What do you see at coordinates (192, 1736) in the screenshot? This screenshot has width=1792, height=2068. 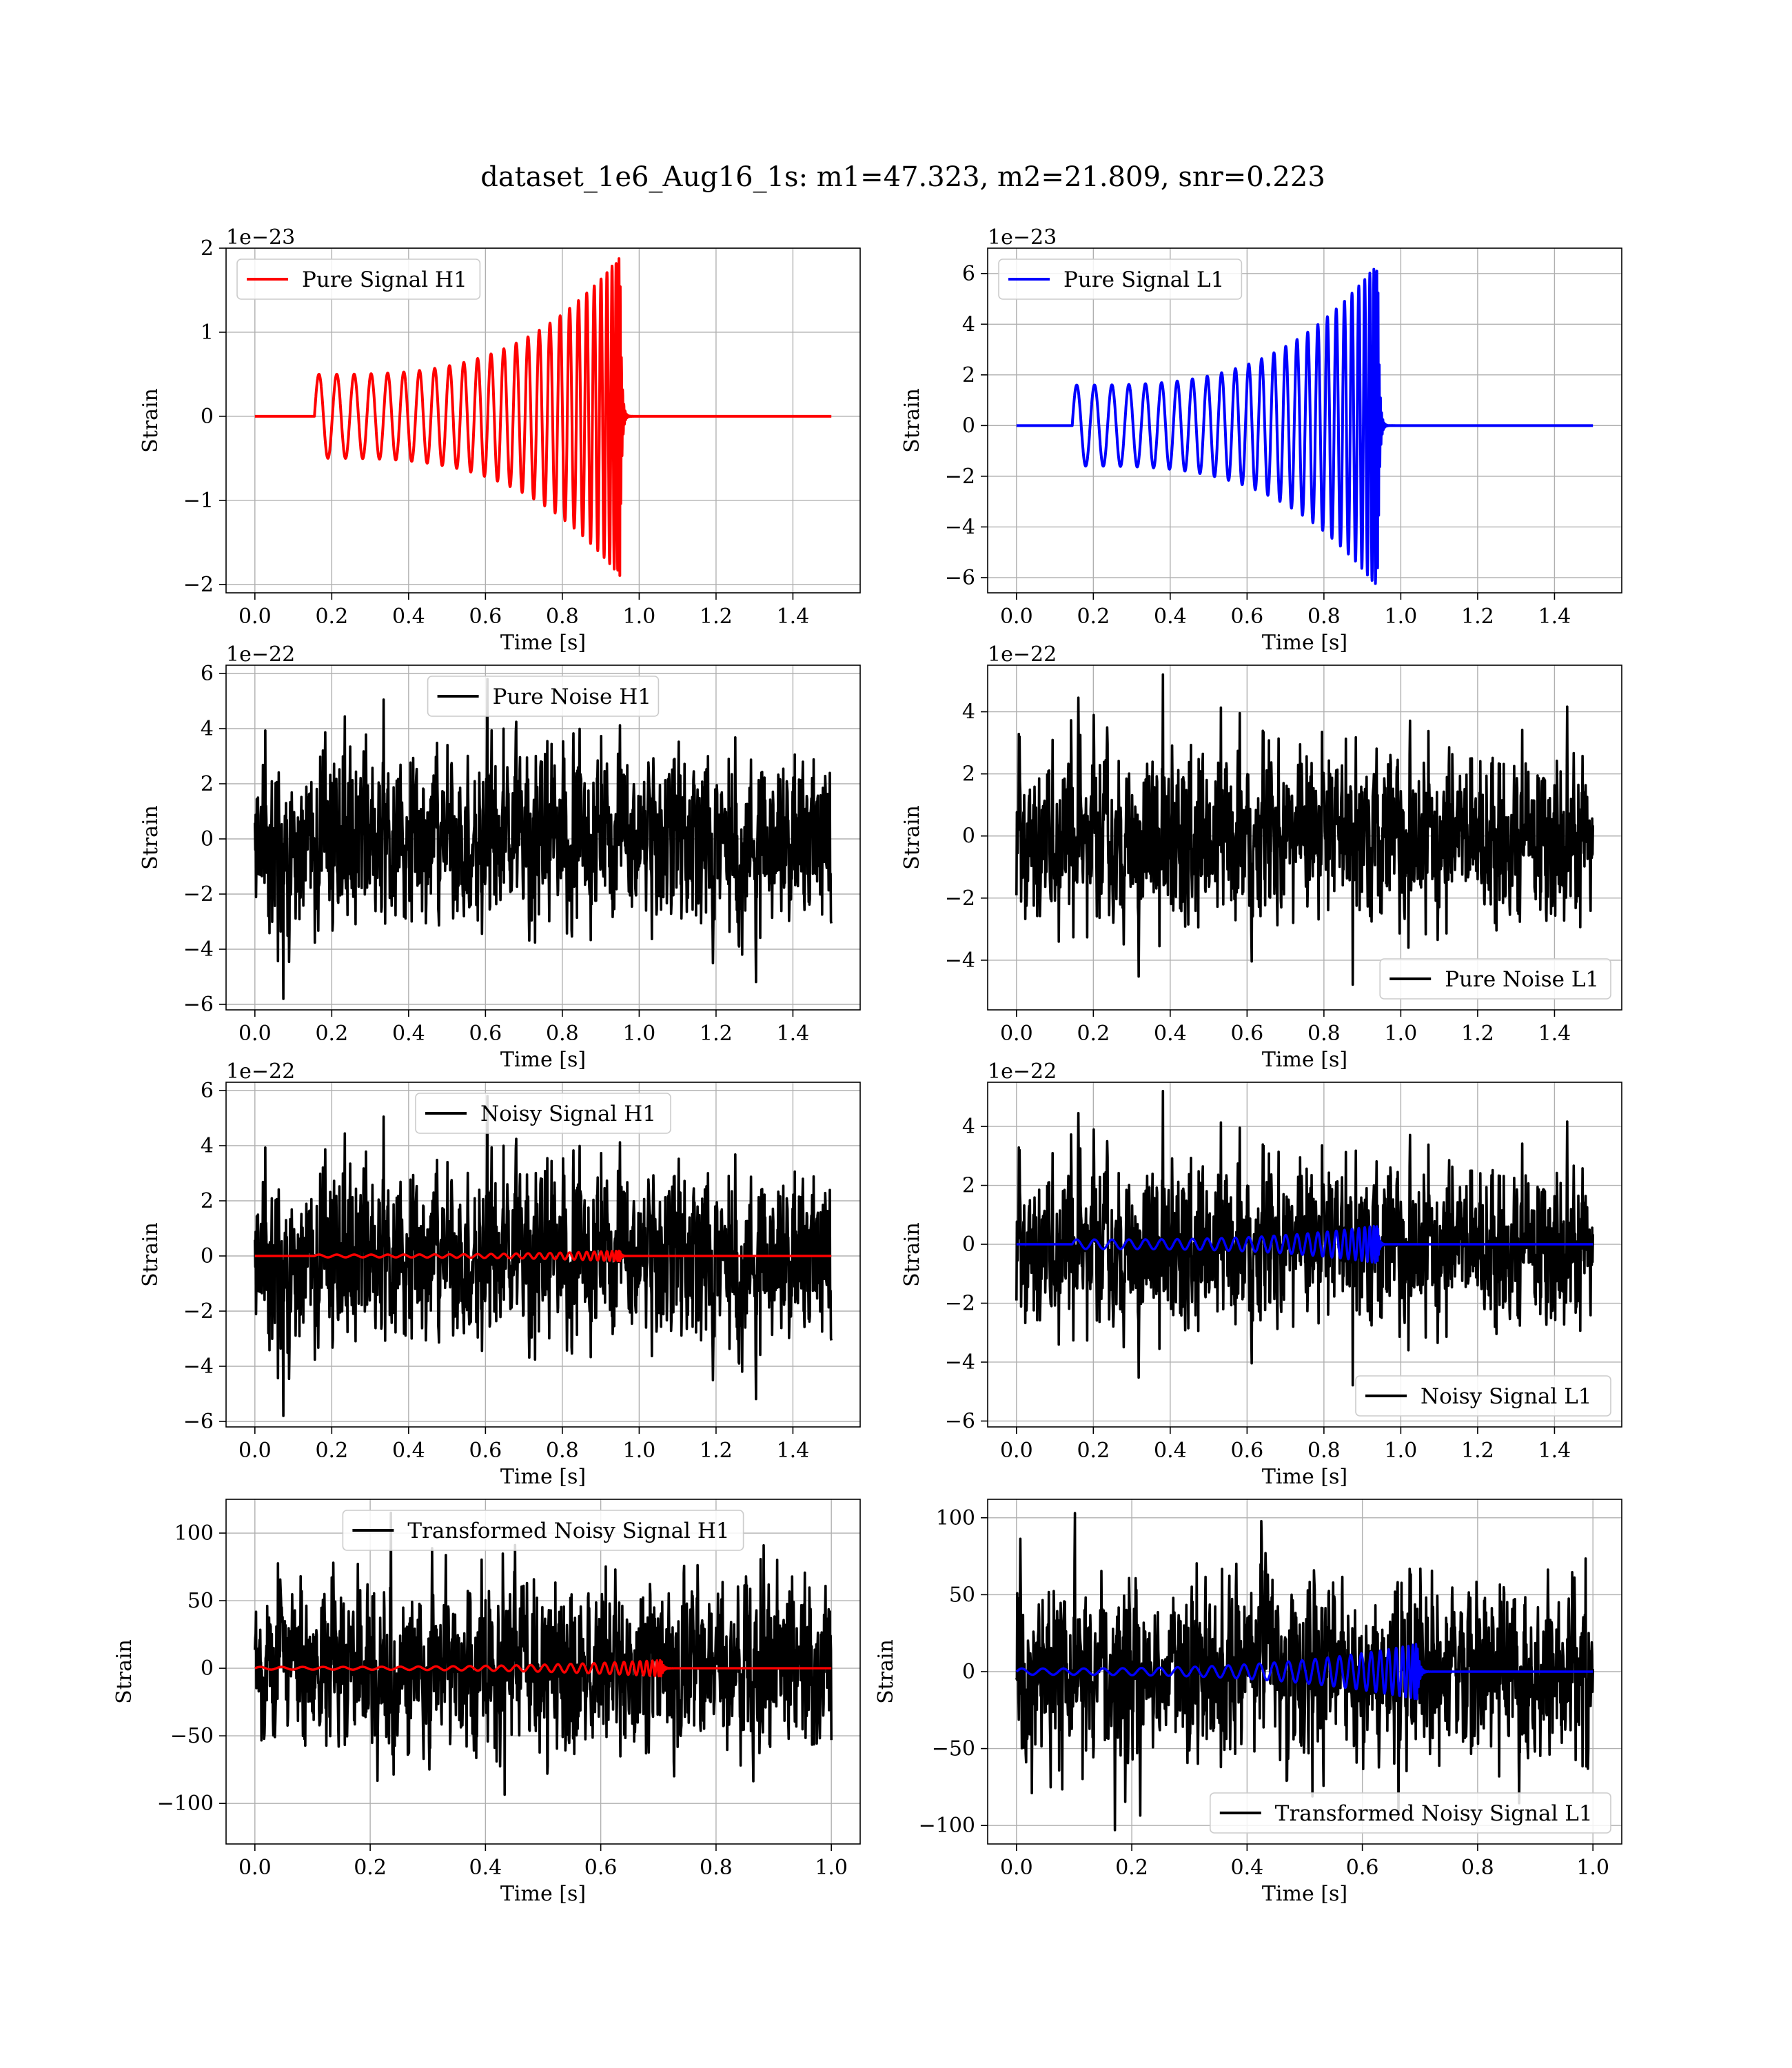 I see `y-tick-label: −50` at bounding box center [192, 1736].